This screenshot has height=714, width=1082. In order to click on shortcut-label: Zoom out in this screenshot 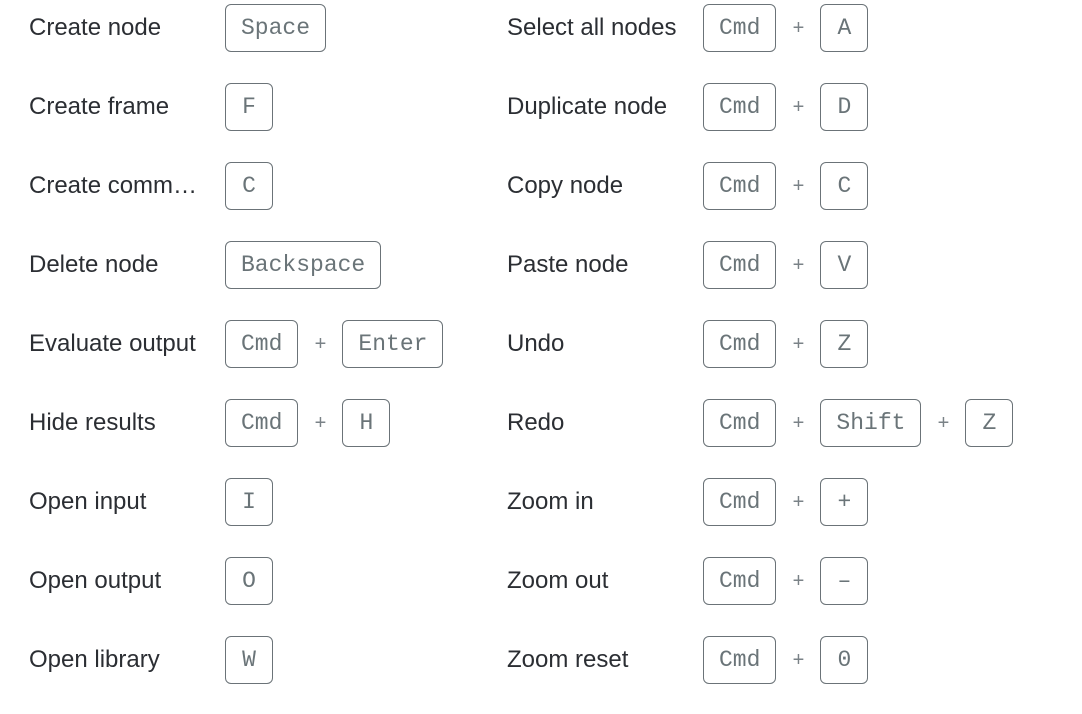, I will do `click(558, 580)`.